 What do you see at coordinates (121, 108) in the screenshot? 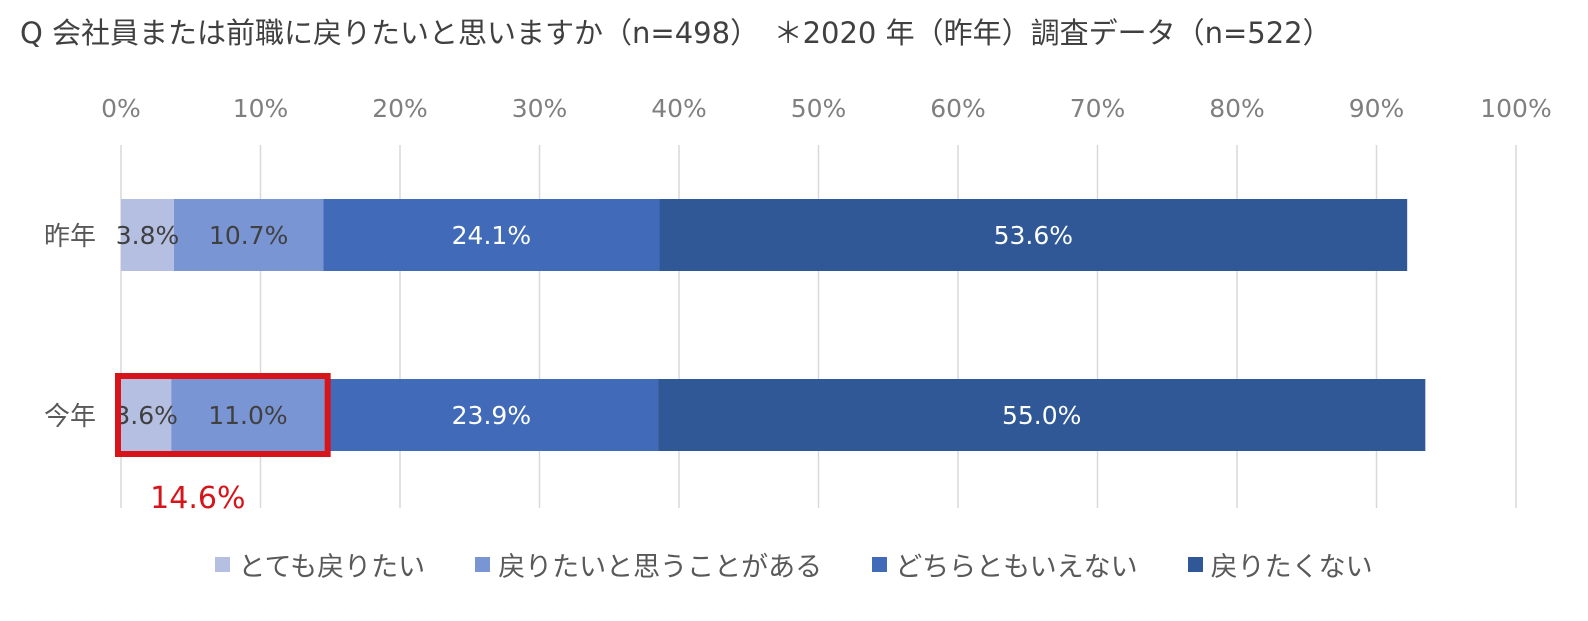
I see `x-tick-label: 0%` at bounding box center [121, 108].